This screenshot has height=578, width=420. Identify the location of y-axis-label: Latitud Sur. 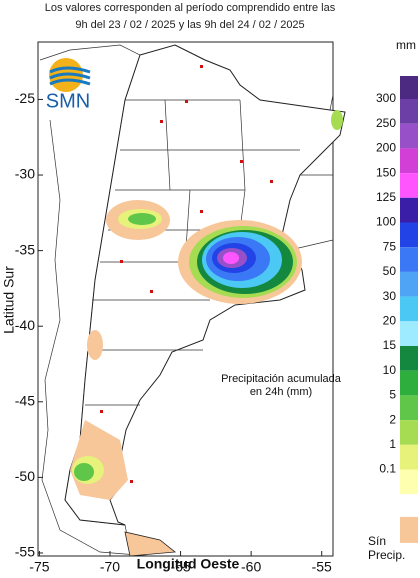
(9, 300).